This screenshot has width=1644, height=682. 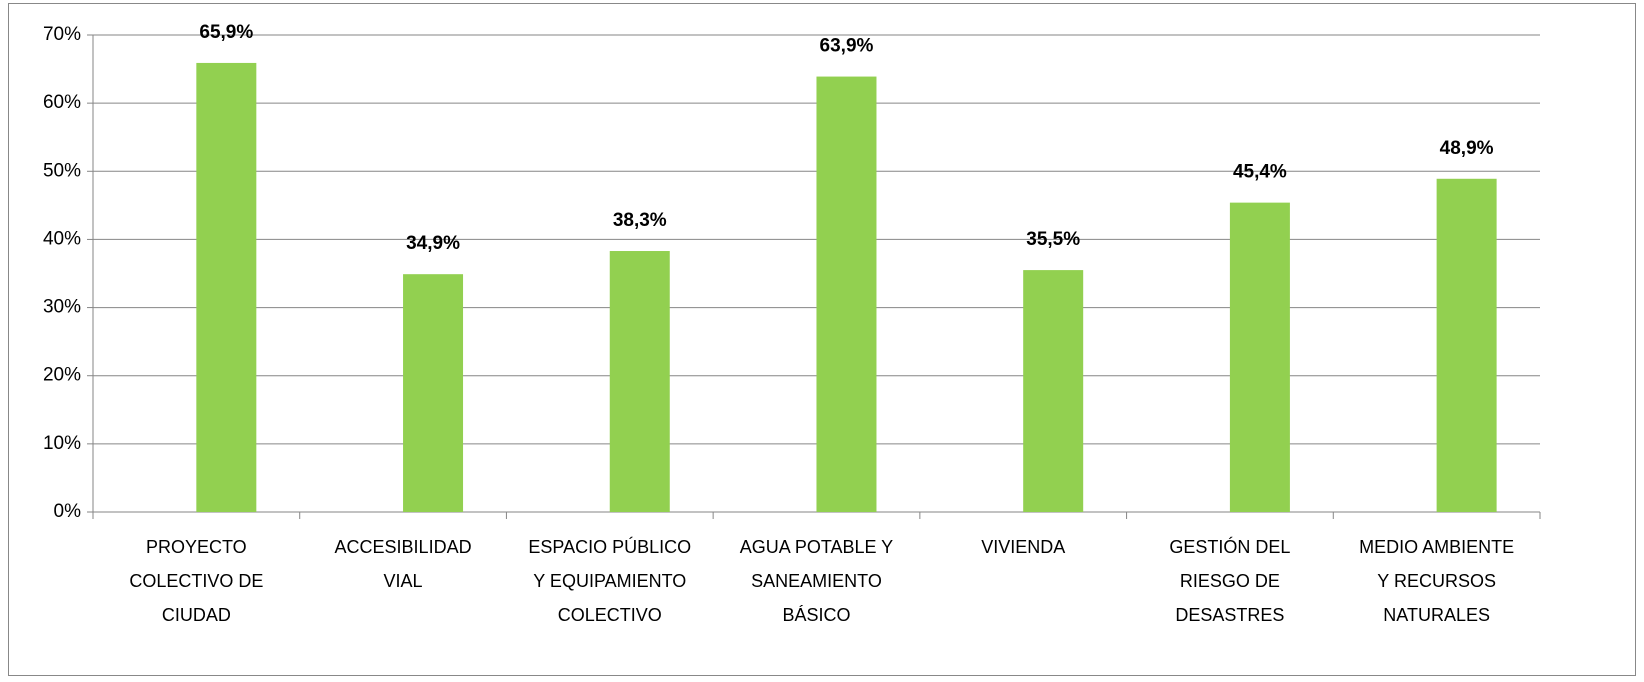 What do you see at coordinates (62, 34) in the screenshot?
I see `y-tick-label: 70%` at bounding box center [62, 34].